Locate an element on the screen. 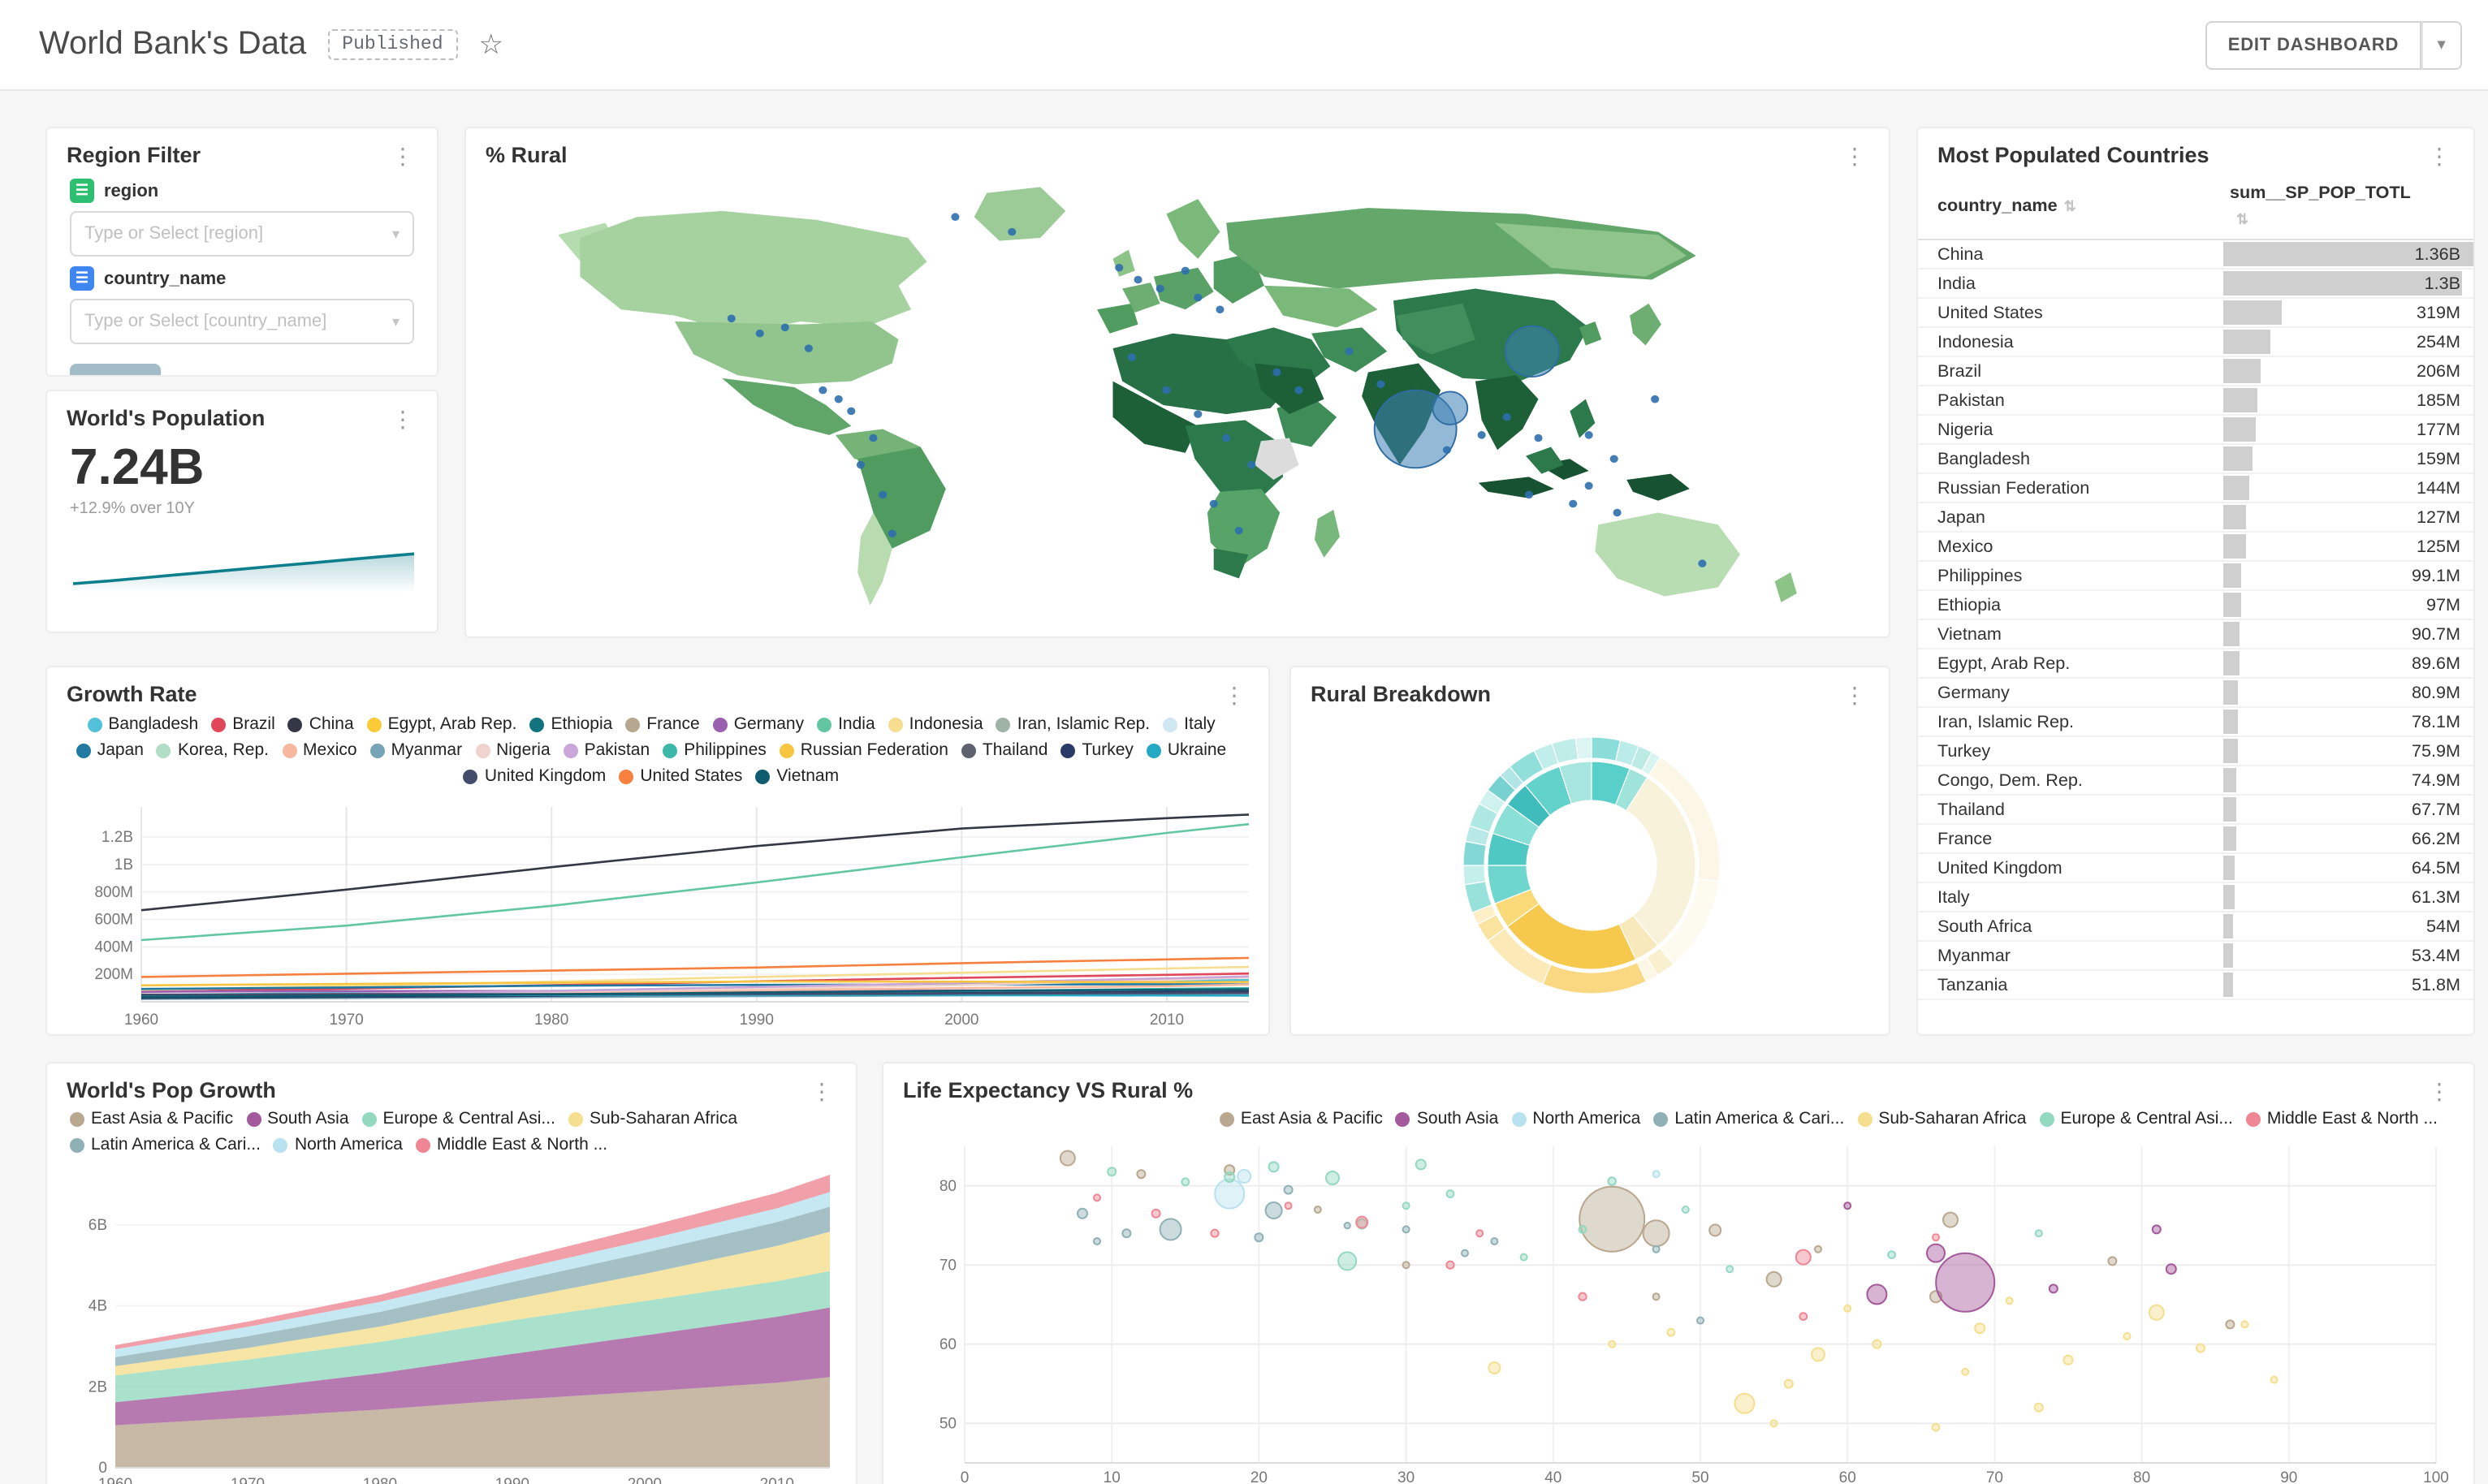 The height and width of the screenshot is (1484, 2488). apply-button: APPLY is located at coordinates (116, 369).